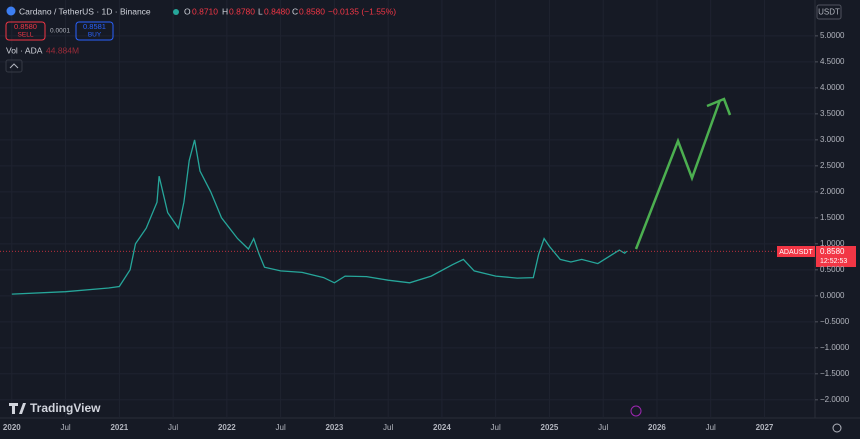  I want to click on sell-price: 0.8580, so click(25, 26).